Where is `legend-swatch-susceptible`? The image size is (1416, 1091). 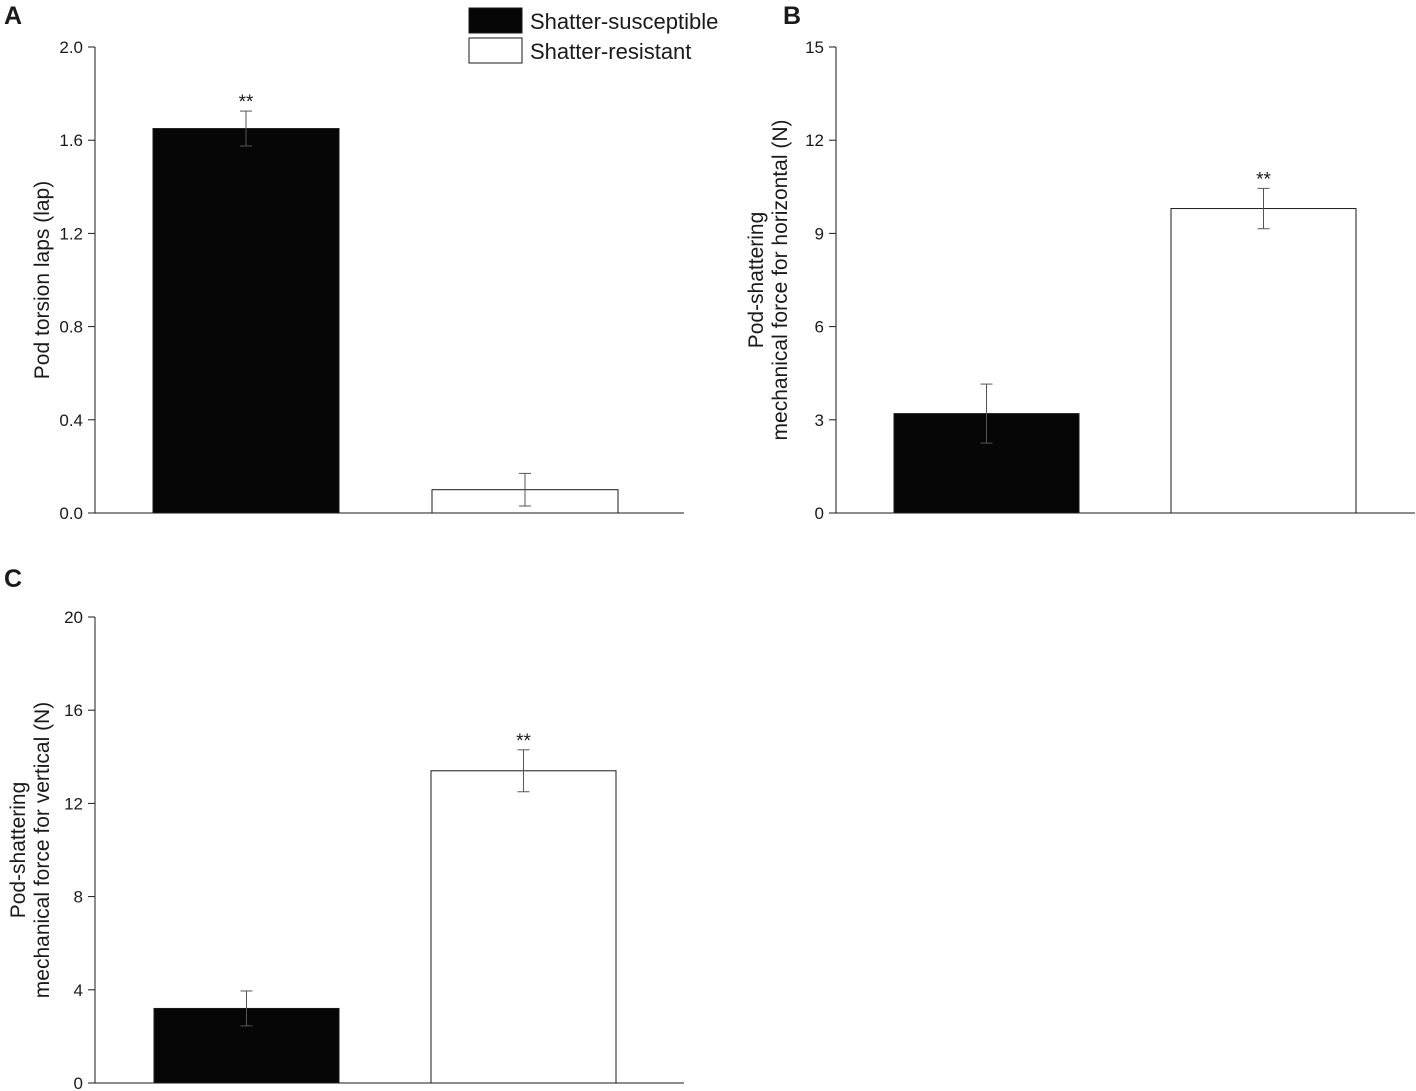 legend-swatch-susceptible is located at coordinates (495, 20).